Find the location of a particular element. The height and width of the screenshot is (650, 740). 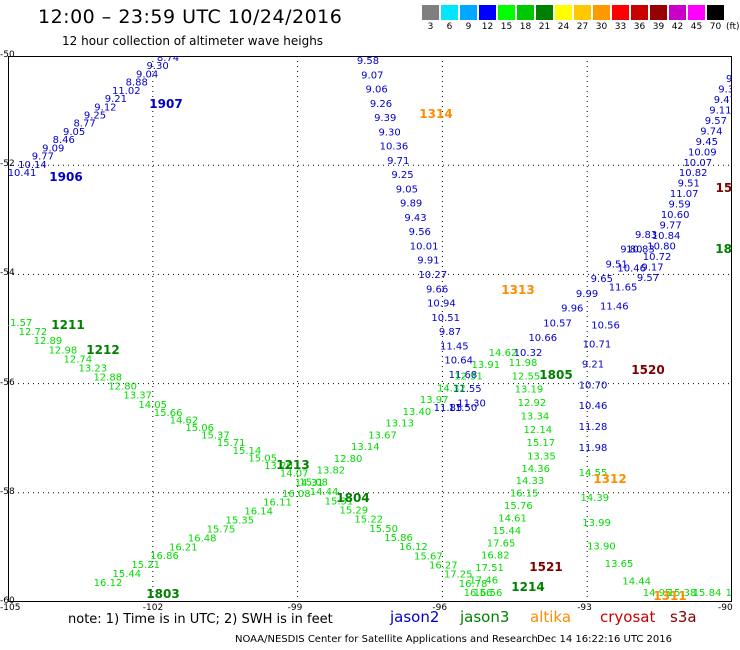

wave-height-label: 8.77 is located at coordinates (84, 124).